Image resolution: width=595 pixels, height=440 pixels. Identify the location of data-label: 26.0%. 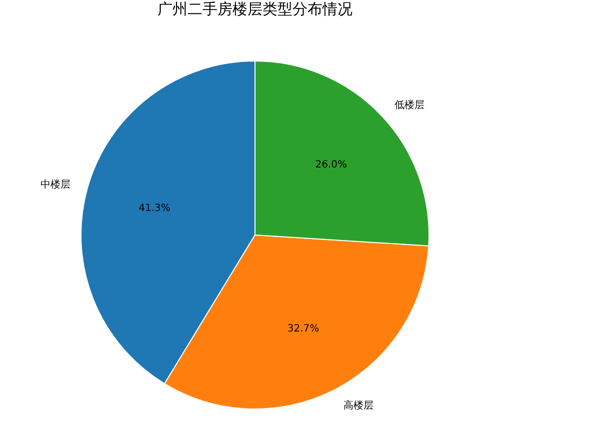
(331, 165).